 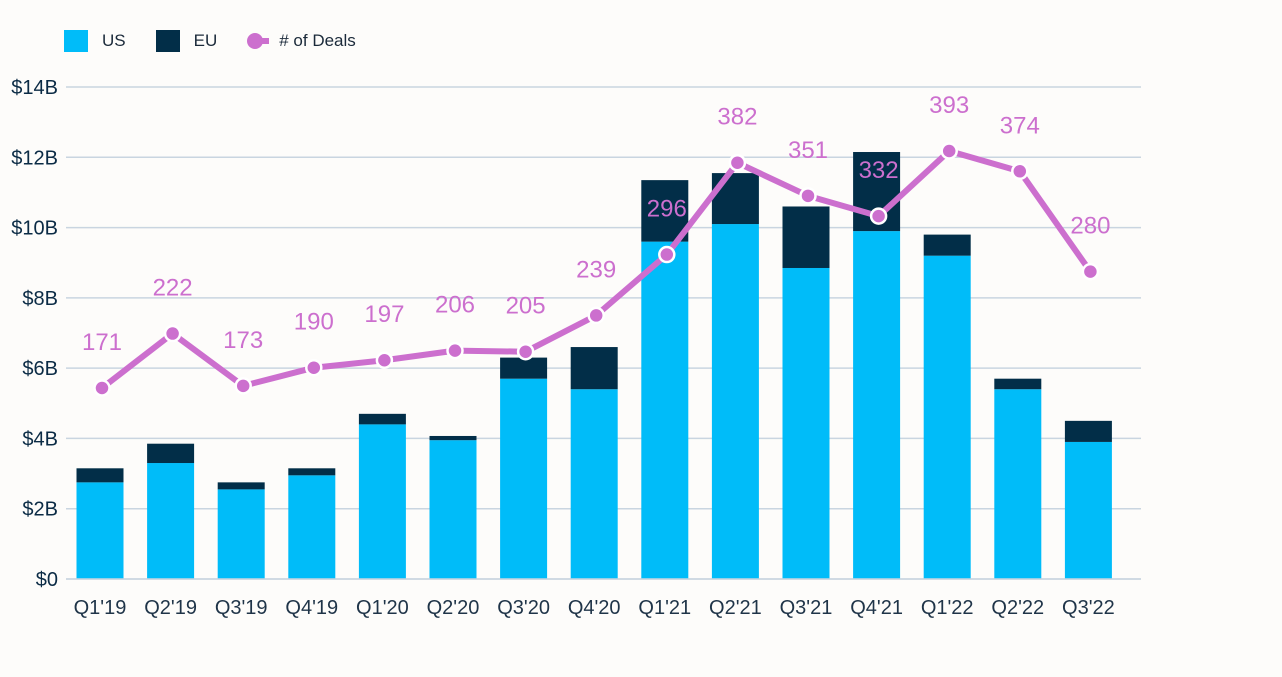 What do you see at coordinates (173, 288) in the screenshot?
I see `deals-data-label: 222` at bounding box center [173, 288].